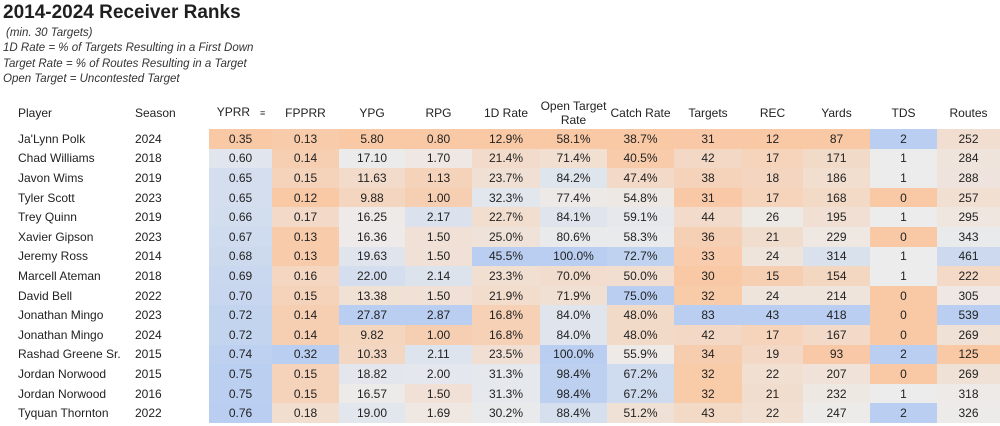  Describe the element at coordinates (836, 178) in the screenshot. I see `stat-cell: 186` at that location.